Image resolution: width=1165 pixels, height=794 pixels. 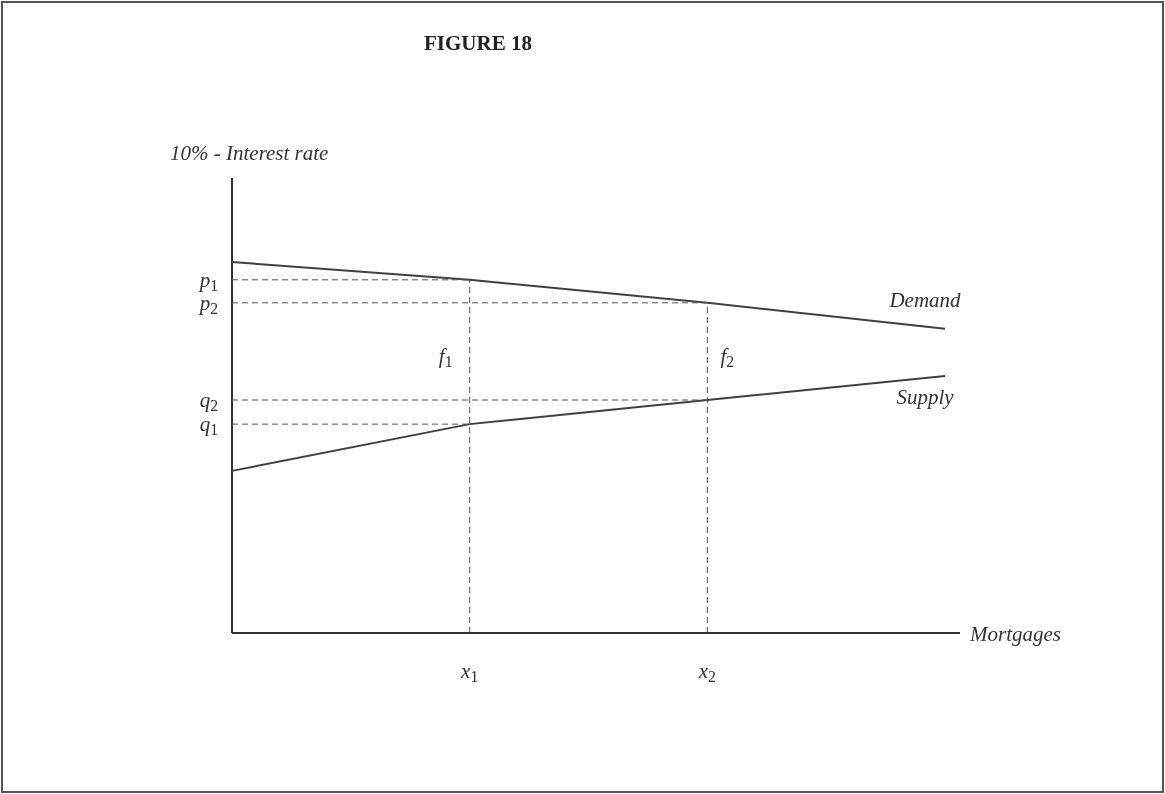 What do you see at coordinates (208, 425) in the screenshot?
I see `annotation: q$_{1}$` at bounding box center [208, 425].